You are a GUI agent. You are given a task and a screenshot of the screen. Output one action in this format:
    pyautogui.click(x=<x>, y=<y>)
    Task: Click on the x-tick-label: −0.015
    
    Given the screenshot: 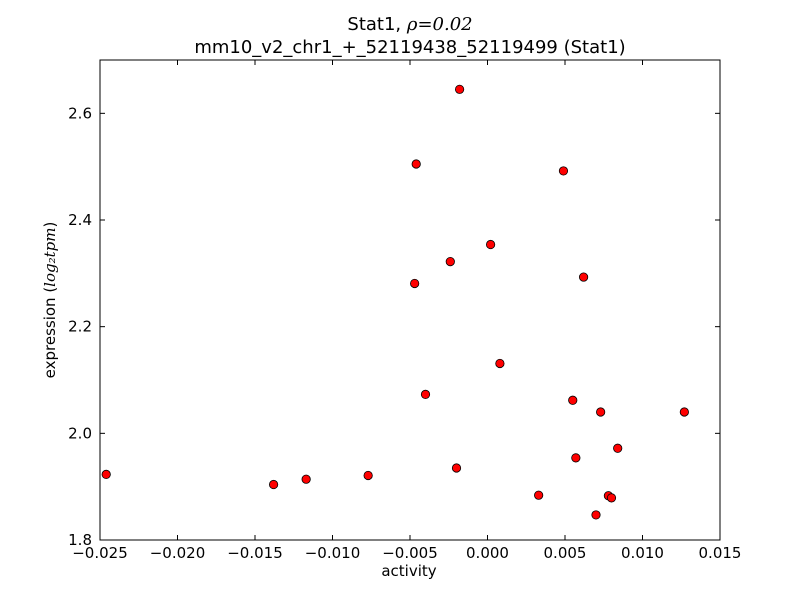 What is the action you would take?
    pyautogui.click(x=255, y=553)
    